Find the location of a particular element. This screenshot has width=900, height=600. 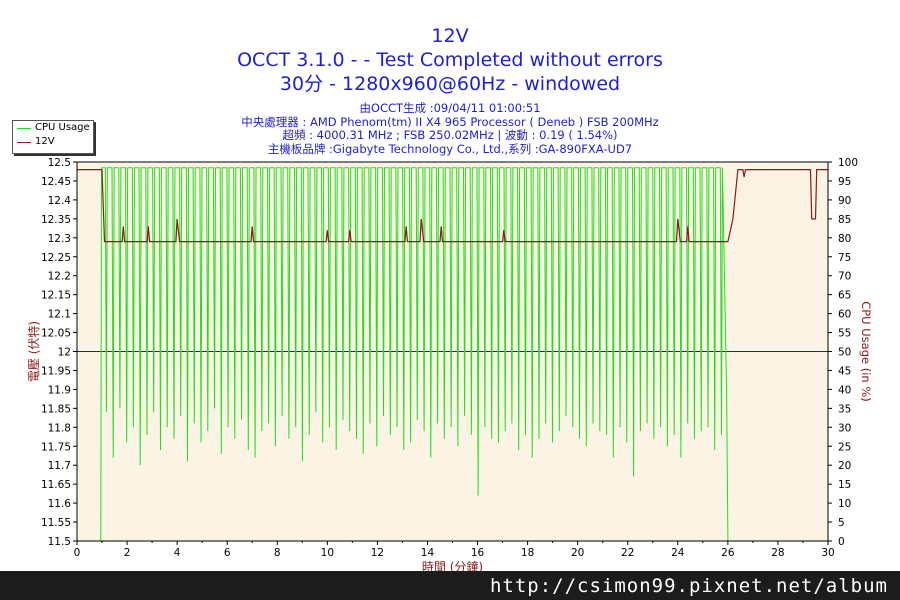

y-left-tick-label: 11.9 is located at coordinates (59, 390).